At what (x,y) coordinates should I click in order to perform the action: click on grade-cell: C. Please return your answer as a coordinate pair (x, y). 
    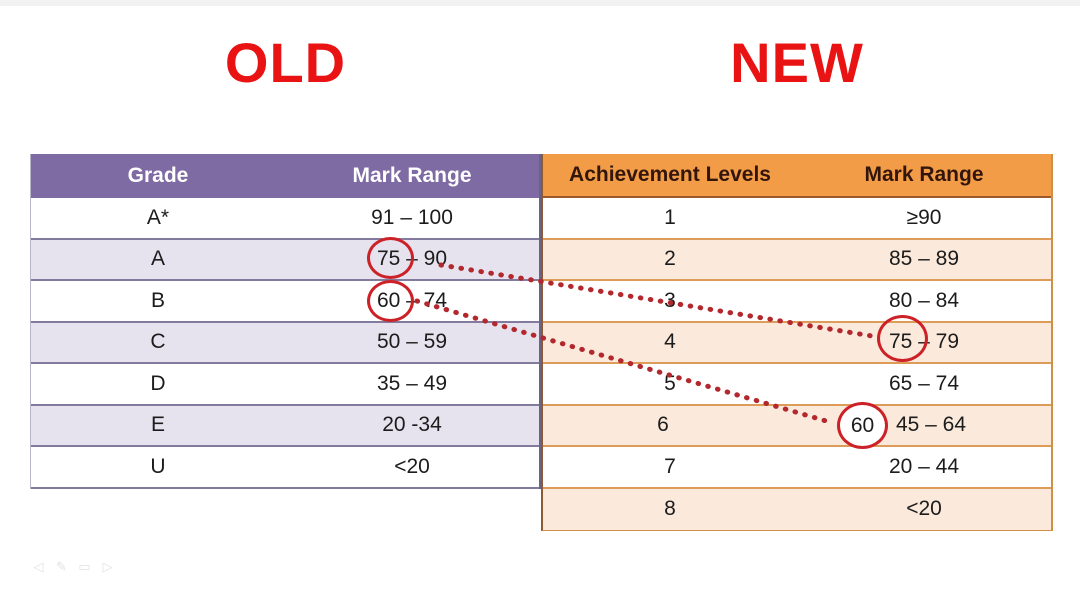
    Looking at the image, I should click on (158, 342).